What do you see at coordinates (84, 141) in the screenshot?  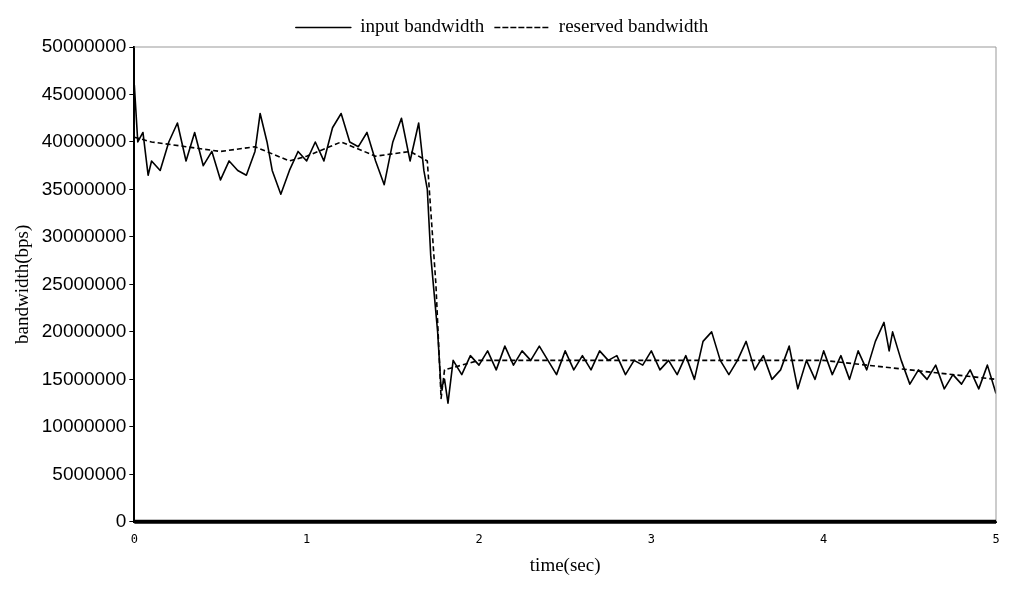 I see `y-tick-label: 40000000` at bounding box center [84, 141].